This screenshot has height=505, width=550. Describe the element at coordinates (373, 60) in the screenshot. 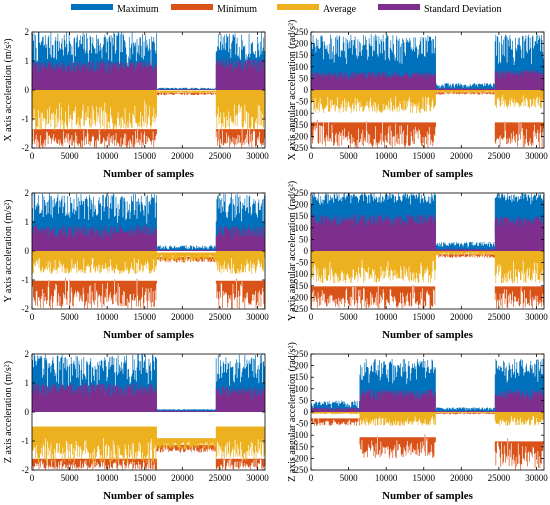

I see `series-max-segment` at that location.